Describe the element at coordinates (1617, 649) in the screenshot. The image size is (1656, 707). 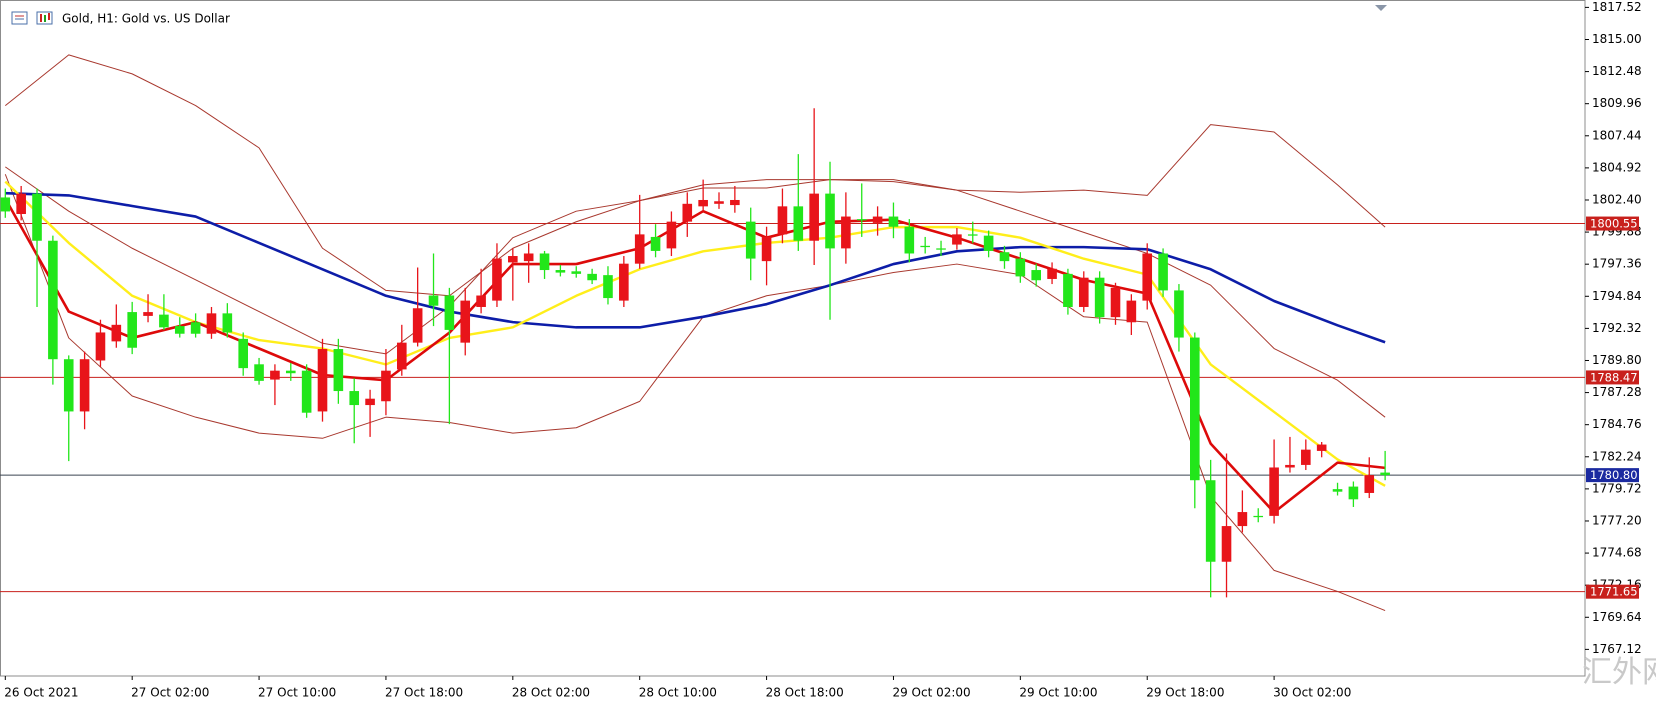
I see `y-tick-label: 1767.12` at that location.